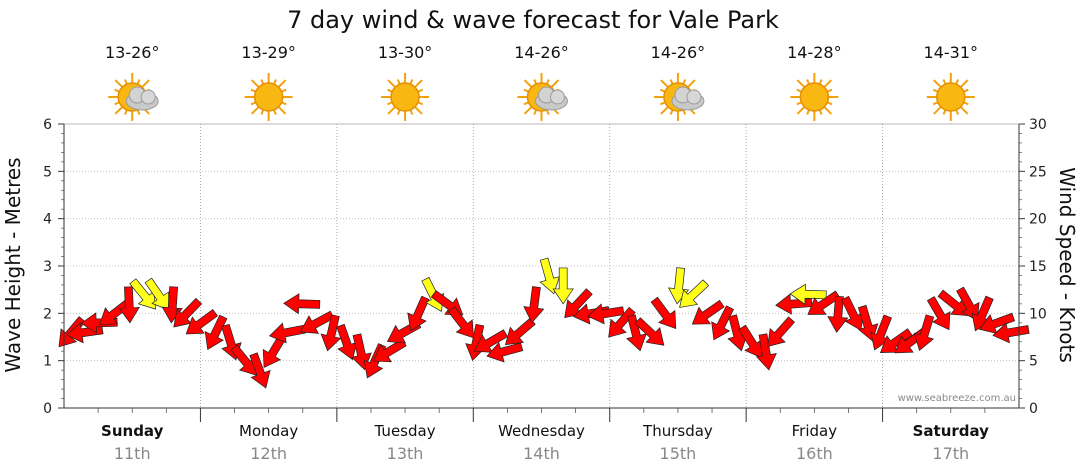 This screenshot has width=1080, height=475. What do you see at coordinates (677, 431) in the screenshot?
I see `day-name-label: Thursday` at bounding box center [677, 431].